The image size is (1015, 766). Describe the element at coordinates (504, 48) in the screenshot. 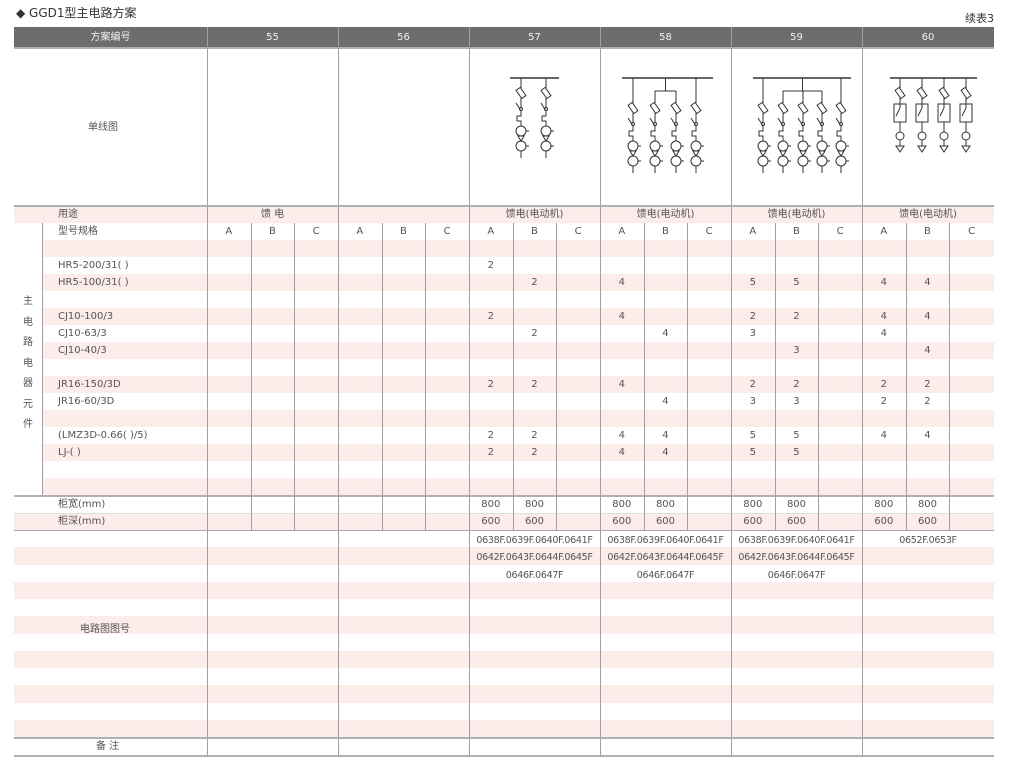

I see `header-rule` at that location.